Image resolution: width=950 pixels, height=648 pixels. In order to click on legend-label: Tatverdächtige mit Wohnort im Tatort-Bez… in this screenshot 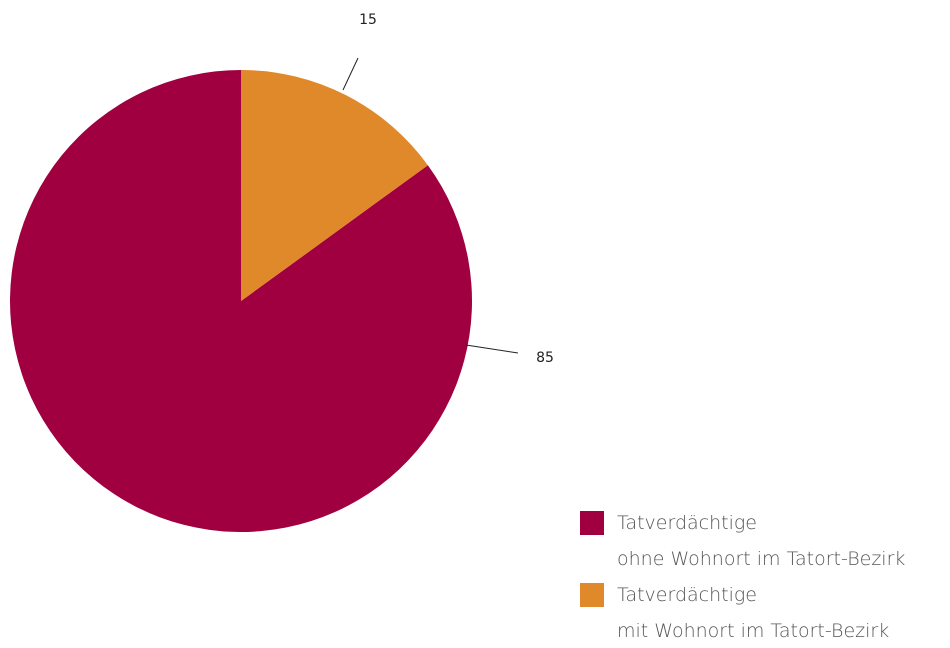, I will do `click(753, 613)`.